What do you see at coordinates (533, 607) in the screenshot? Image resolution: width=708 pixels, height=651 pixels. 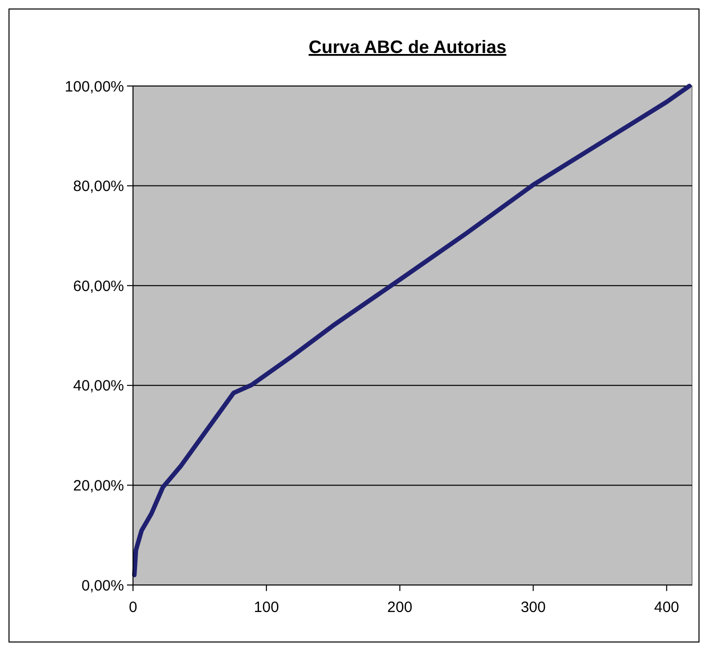 I see `x-tick-label: 300` at bounding box center [533, 607].